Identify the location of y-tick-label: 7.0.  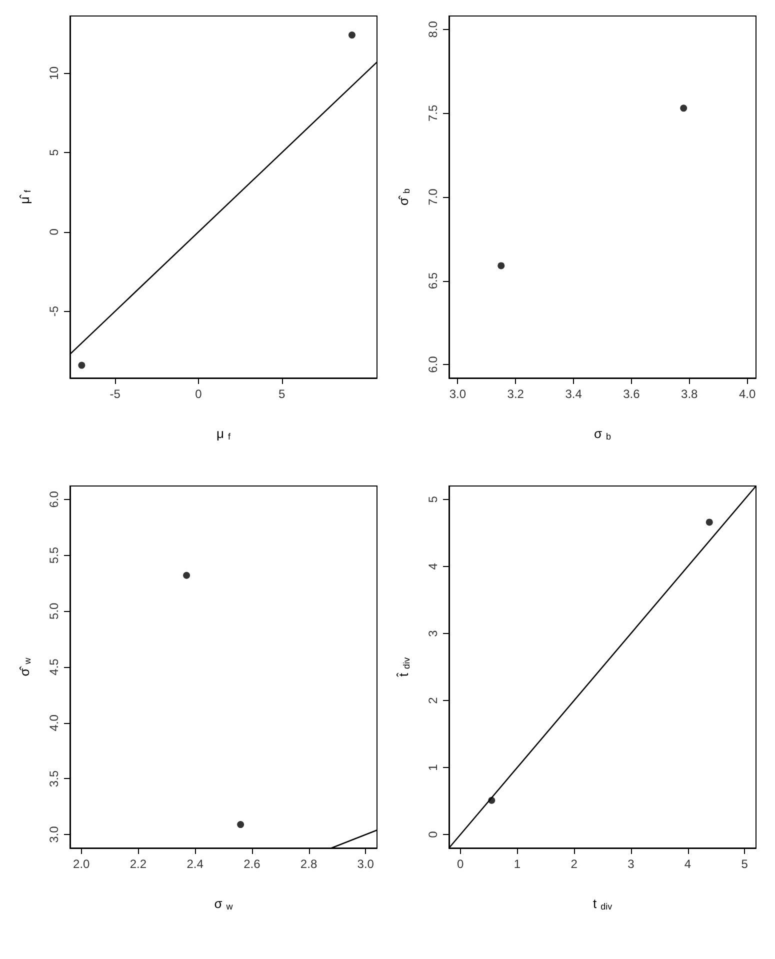
(433, 197).